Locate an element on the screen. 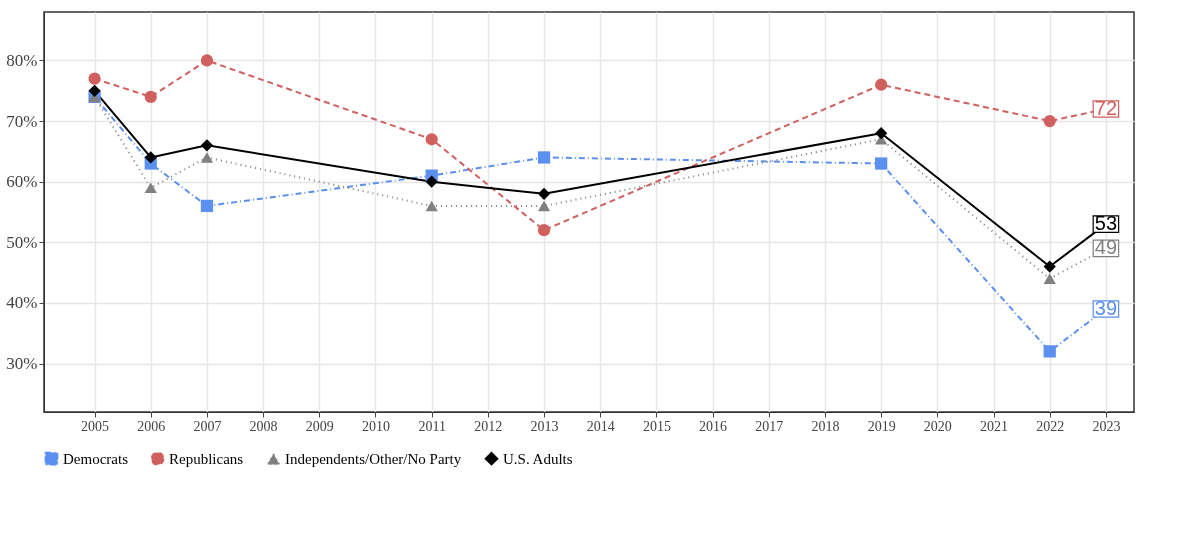 The height and width of the screenshot is (540, 1183). legend-label: Republicans is located at coordinates (206, 458).